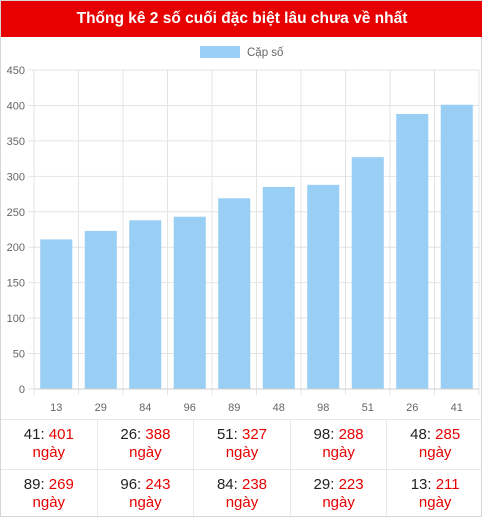 This screenshot has height=518, width=482. Describe the element at coordinates (16, 106) in the screenshot. I see `y-tick-label: 400` at that location.